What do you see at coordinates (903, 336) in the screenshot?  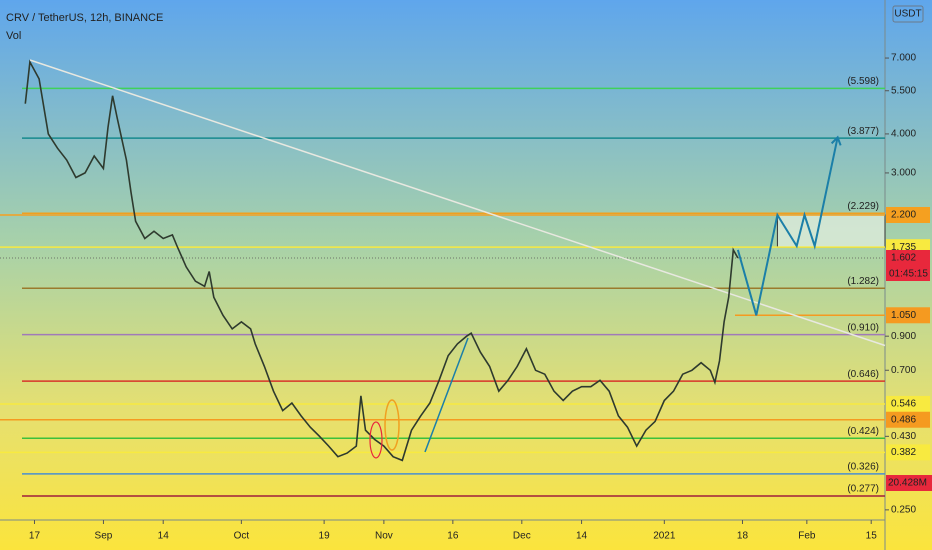 I see `y-tick-label: 0.900` at bounding box center [903, 336].